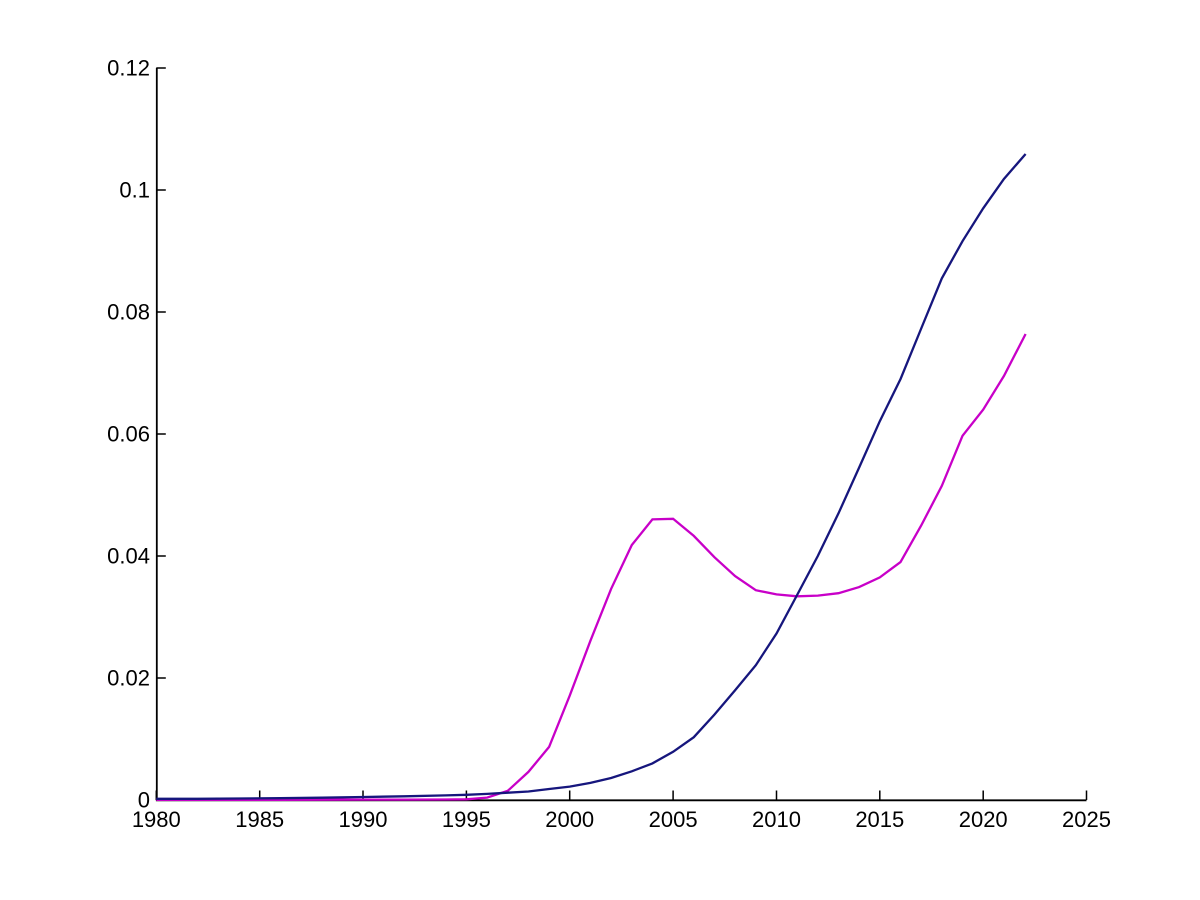 The image size is (1200, 900). Describe the element at coordinates (776, 819) in the screenshot. I see `svg-text: 2010` at that location.